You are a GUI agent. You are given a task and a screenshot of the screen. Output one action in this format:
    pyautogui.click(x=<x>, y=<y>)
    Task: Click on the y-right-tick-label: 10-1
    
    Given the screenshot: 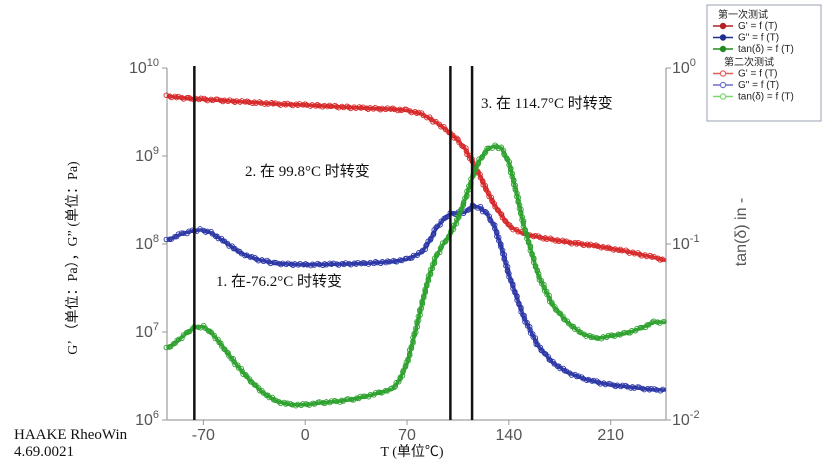 What is the action you would take?
    pyautogui.click(x=686, y=243)
    